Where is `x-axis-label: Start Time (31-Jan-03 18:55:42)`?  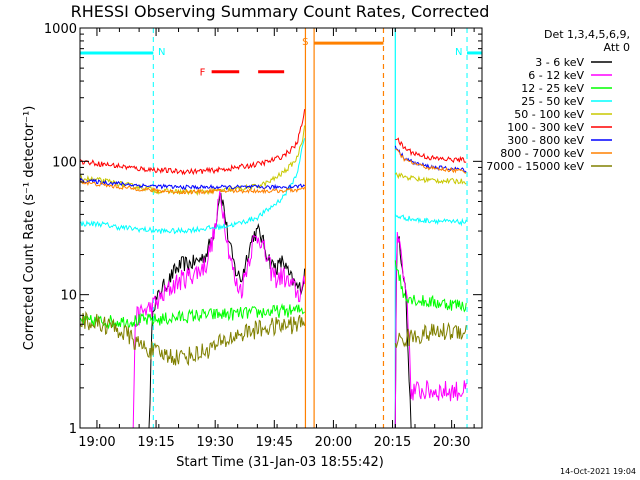 x-axis-label: Start Time (31-Jan-03 18:55:42) is located at coordinates (280, 462).